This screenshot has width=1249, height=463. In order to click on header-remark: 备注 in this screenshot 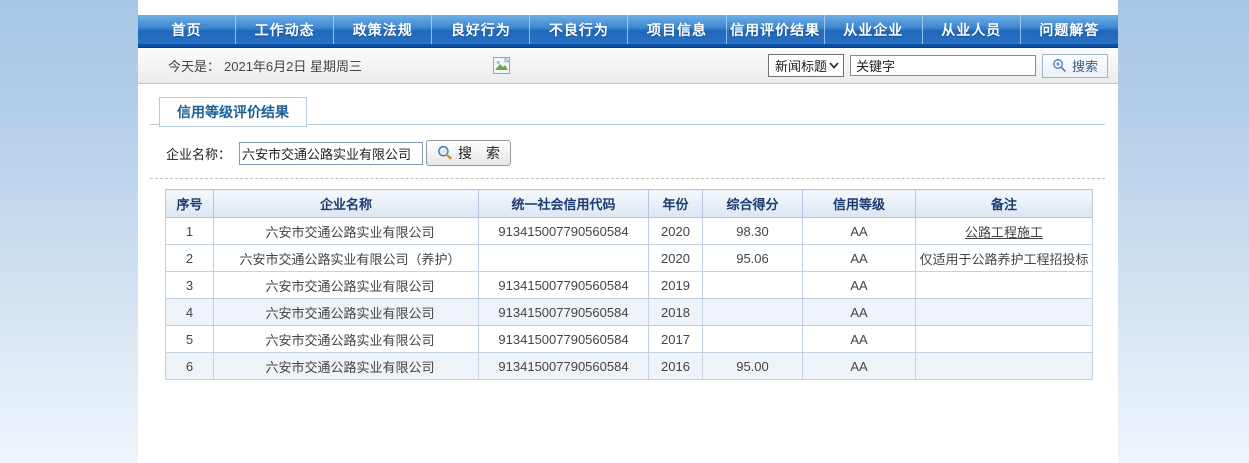, I will do `click(1004, 203)`.